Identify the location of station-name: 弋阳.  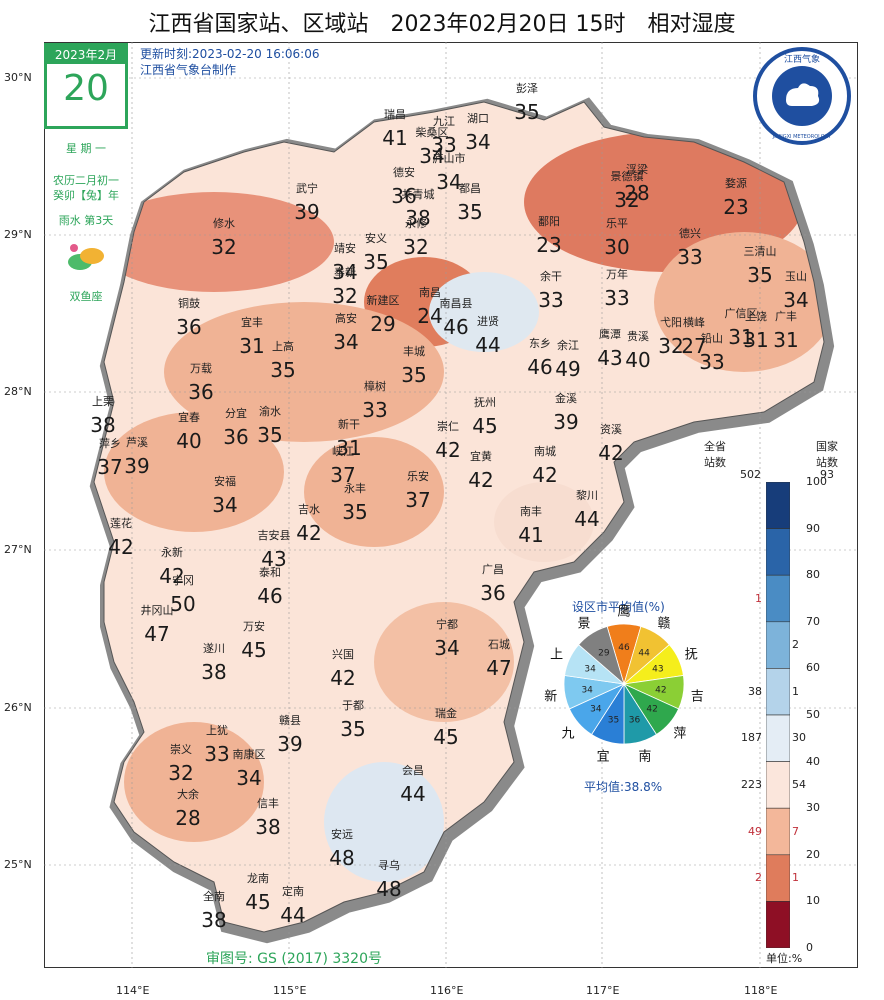
(671, 322).